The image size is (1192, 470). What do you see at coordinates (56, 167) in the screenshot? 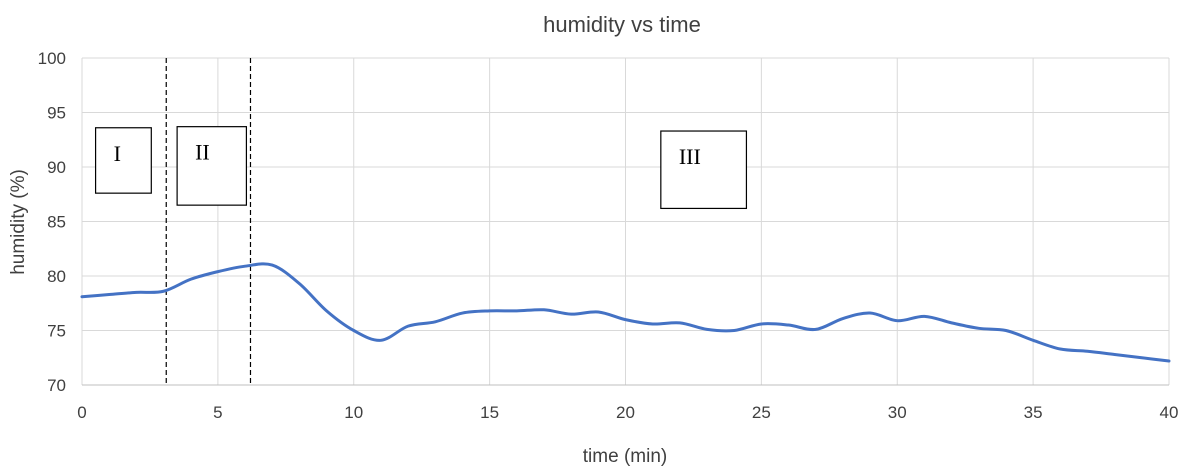
I see `y-tick-label: 90` at bounding box center [56, 167].